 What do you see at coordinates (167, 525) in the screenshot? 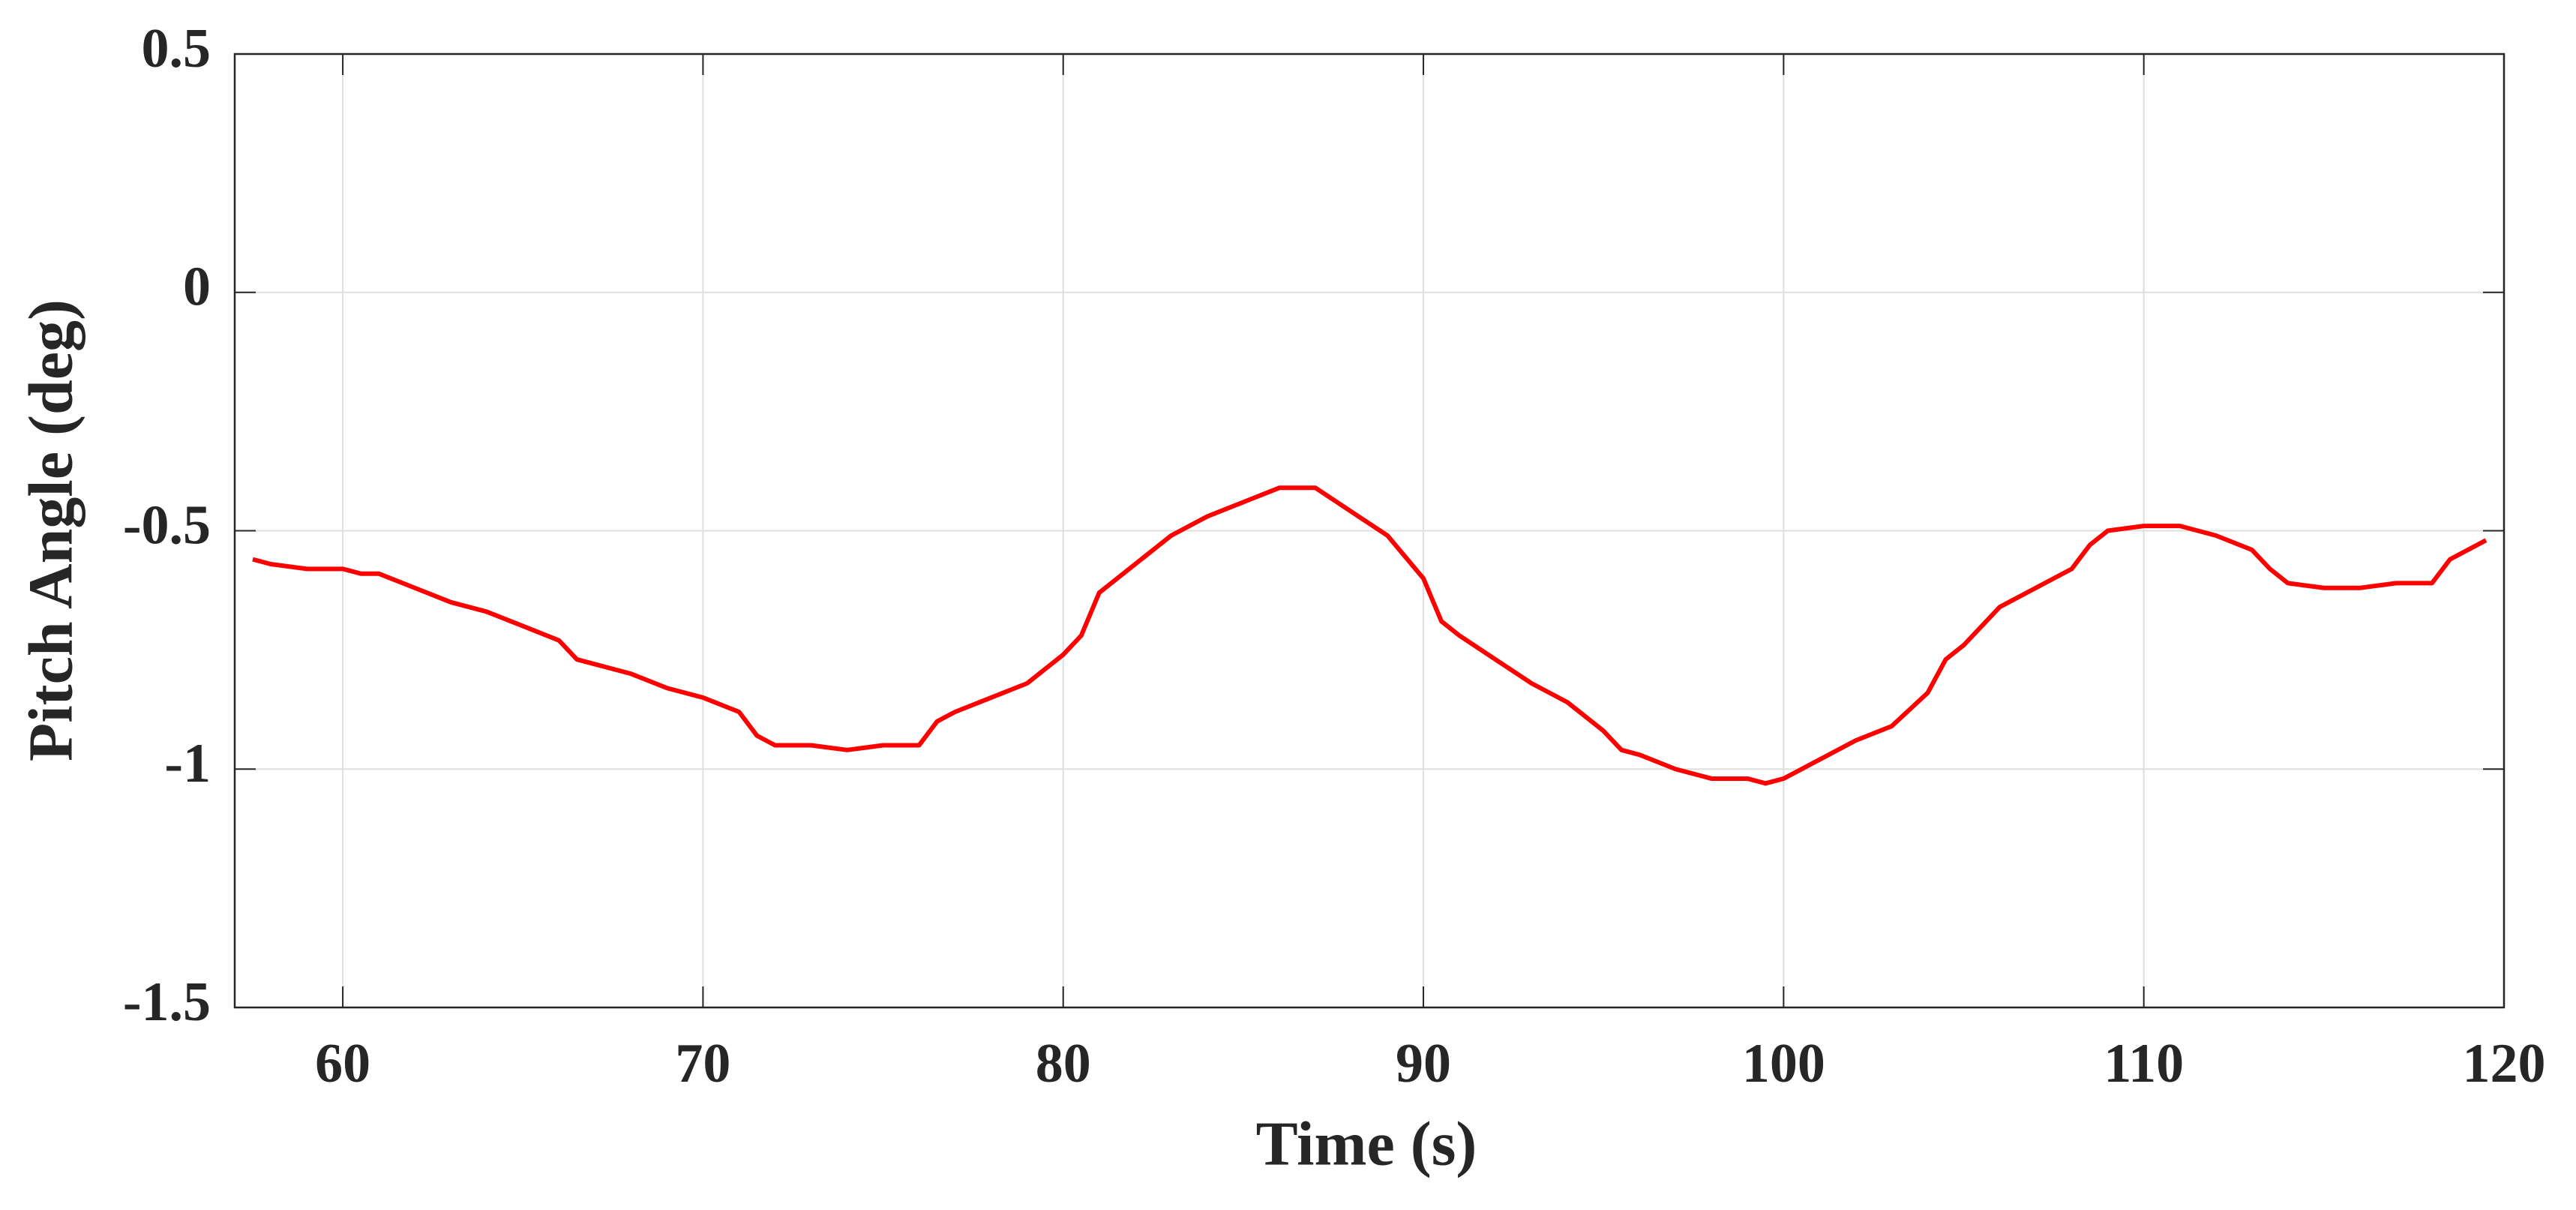
I see `y-tick-label: -0.5` at bounding box center [167, 525].